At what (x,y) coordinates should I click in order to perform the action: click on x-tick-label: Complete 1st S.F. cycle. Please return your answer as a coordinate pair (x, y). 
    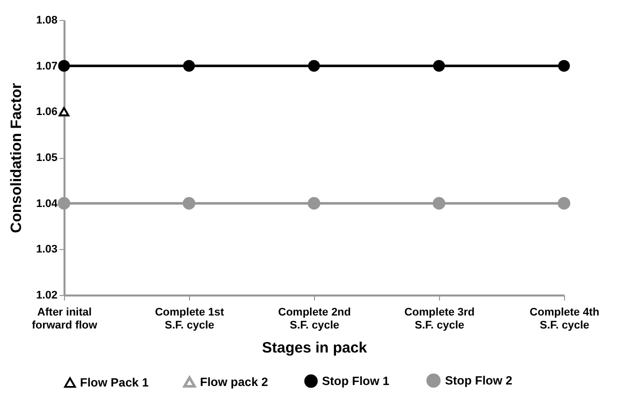
    Looking at the image, I should click on (189, 319).